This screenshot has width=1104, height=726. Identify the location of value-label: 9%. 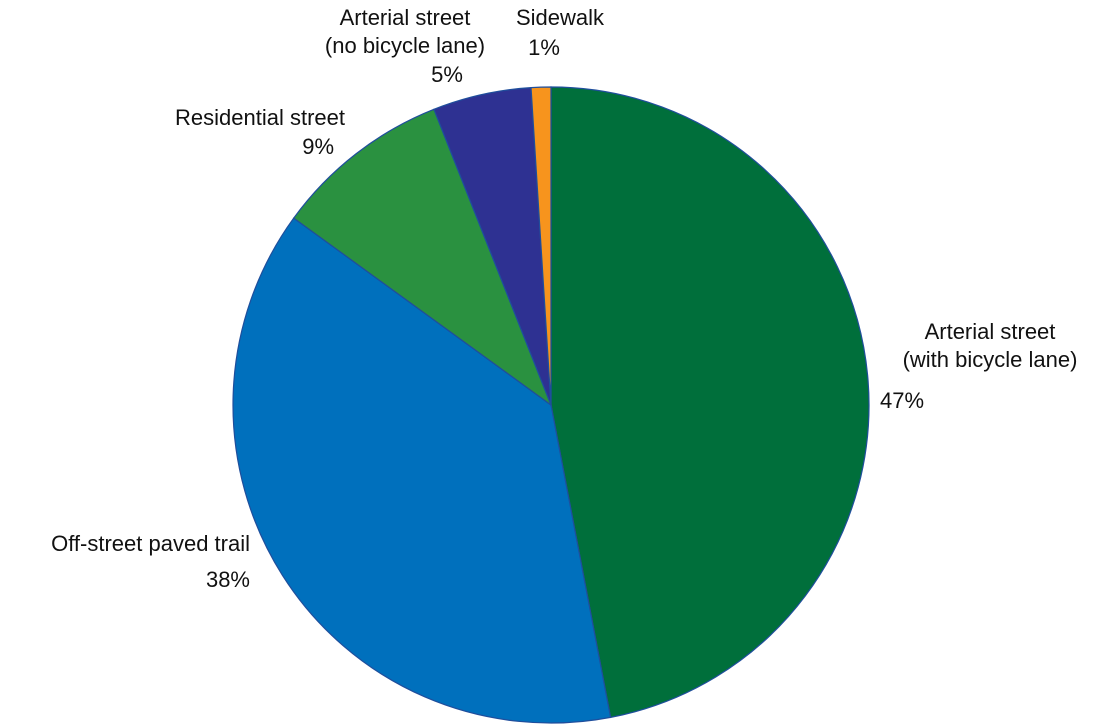
(318, 146).